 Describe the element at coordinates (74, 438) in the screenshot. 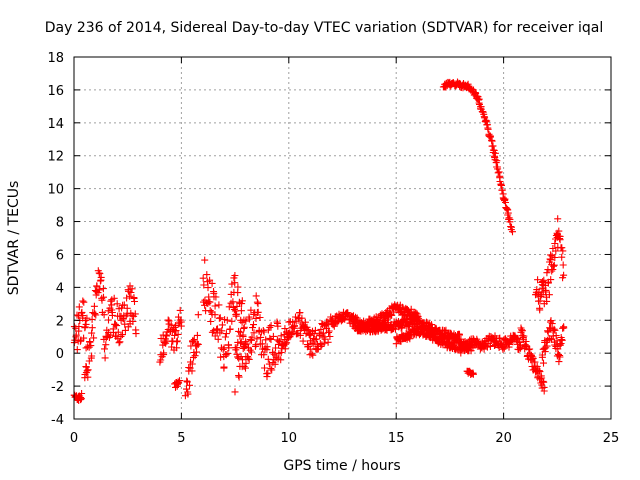

I see `x-tick-label: 0` at that location.